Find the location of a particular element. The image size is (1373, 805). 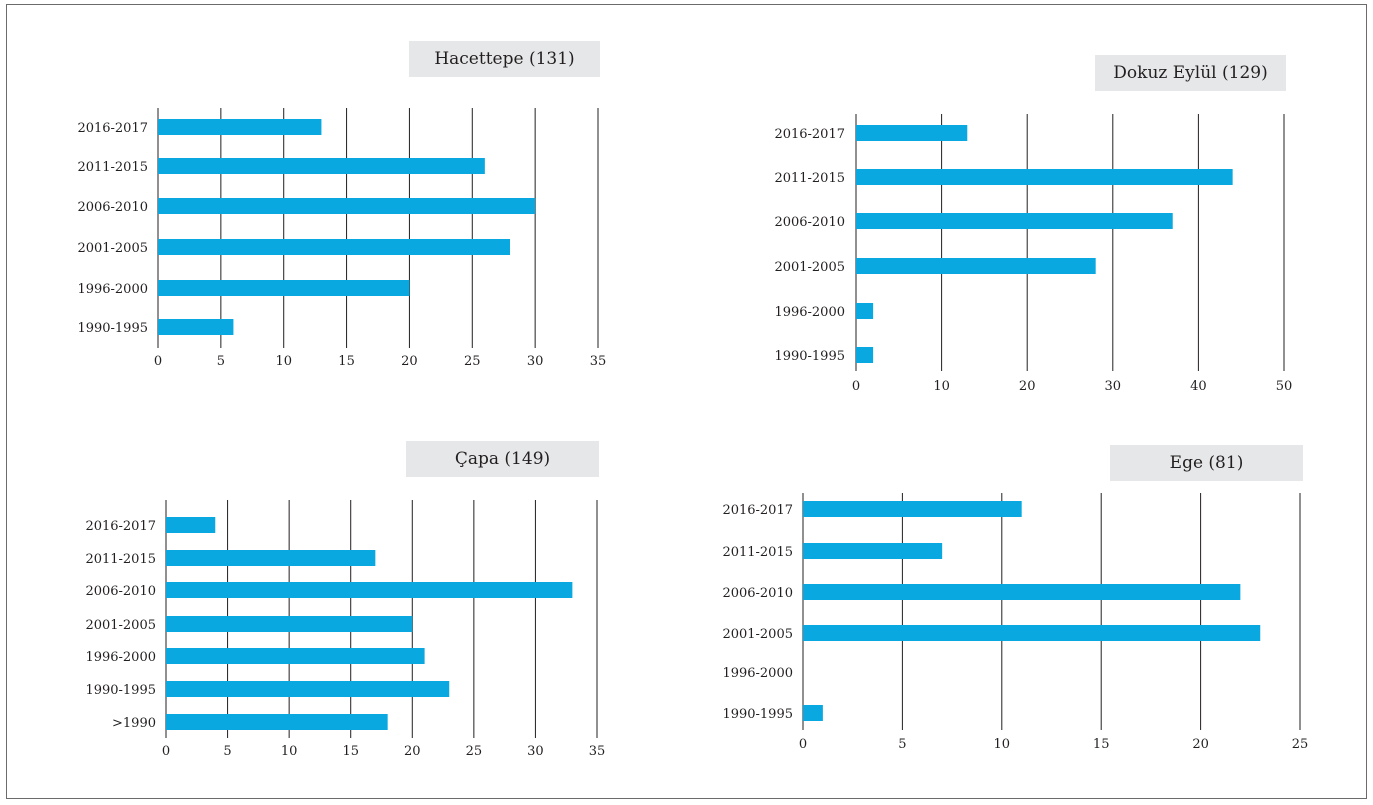

tick-label: 40 is located at coordinates (1198, 386).